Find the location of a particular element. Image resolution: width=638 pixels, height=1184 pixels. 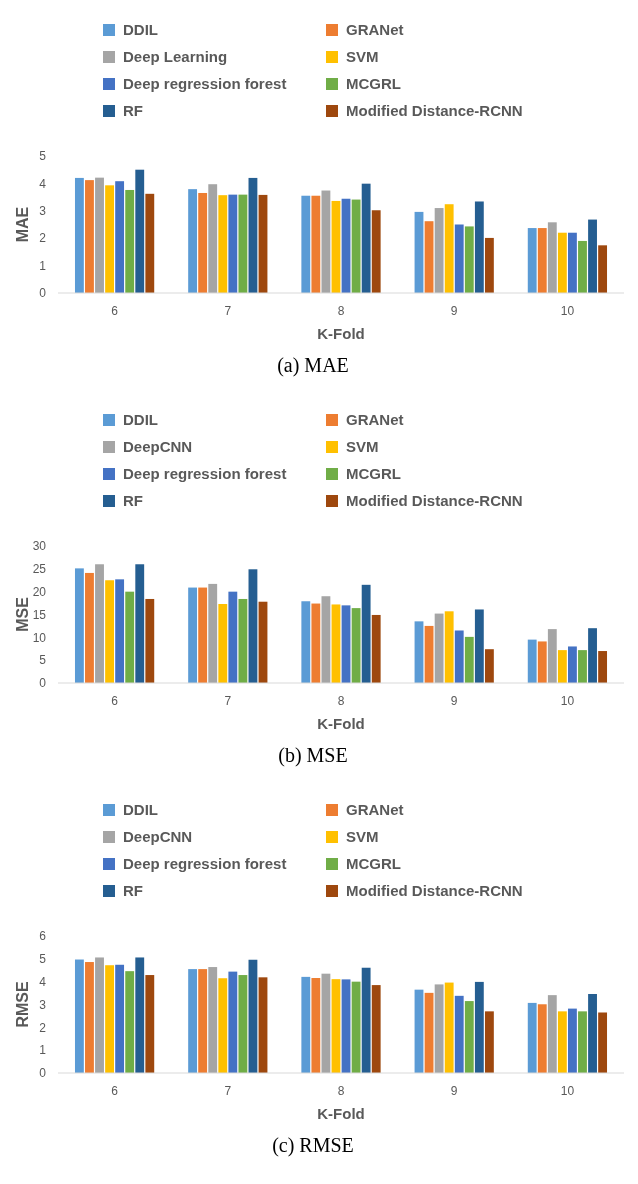

text: (a) MAE is located at coordinates (313, 365).